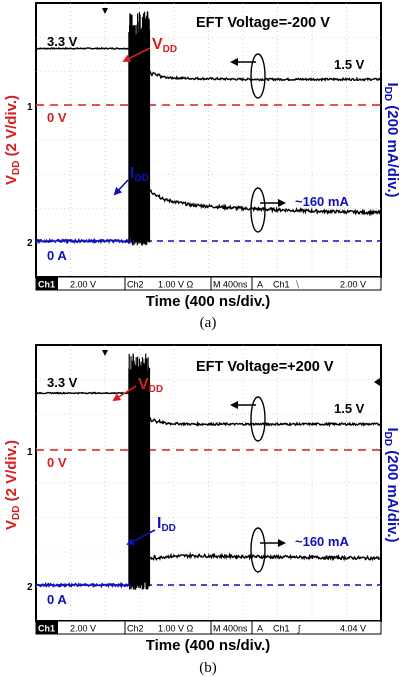 This screenshot has height=677, width=403. What do you see at coordinates (353, 629) in the screenshot?
I see `status-trig-level: 4.04 V` at bounding box center [353, 629].